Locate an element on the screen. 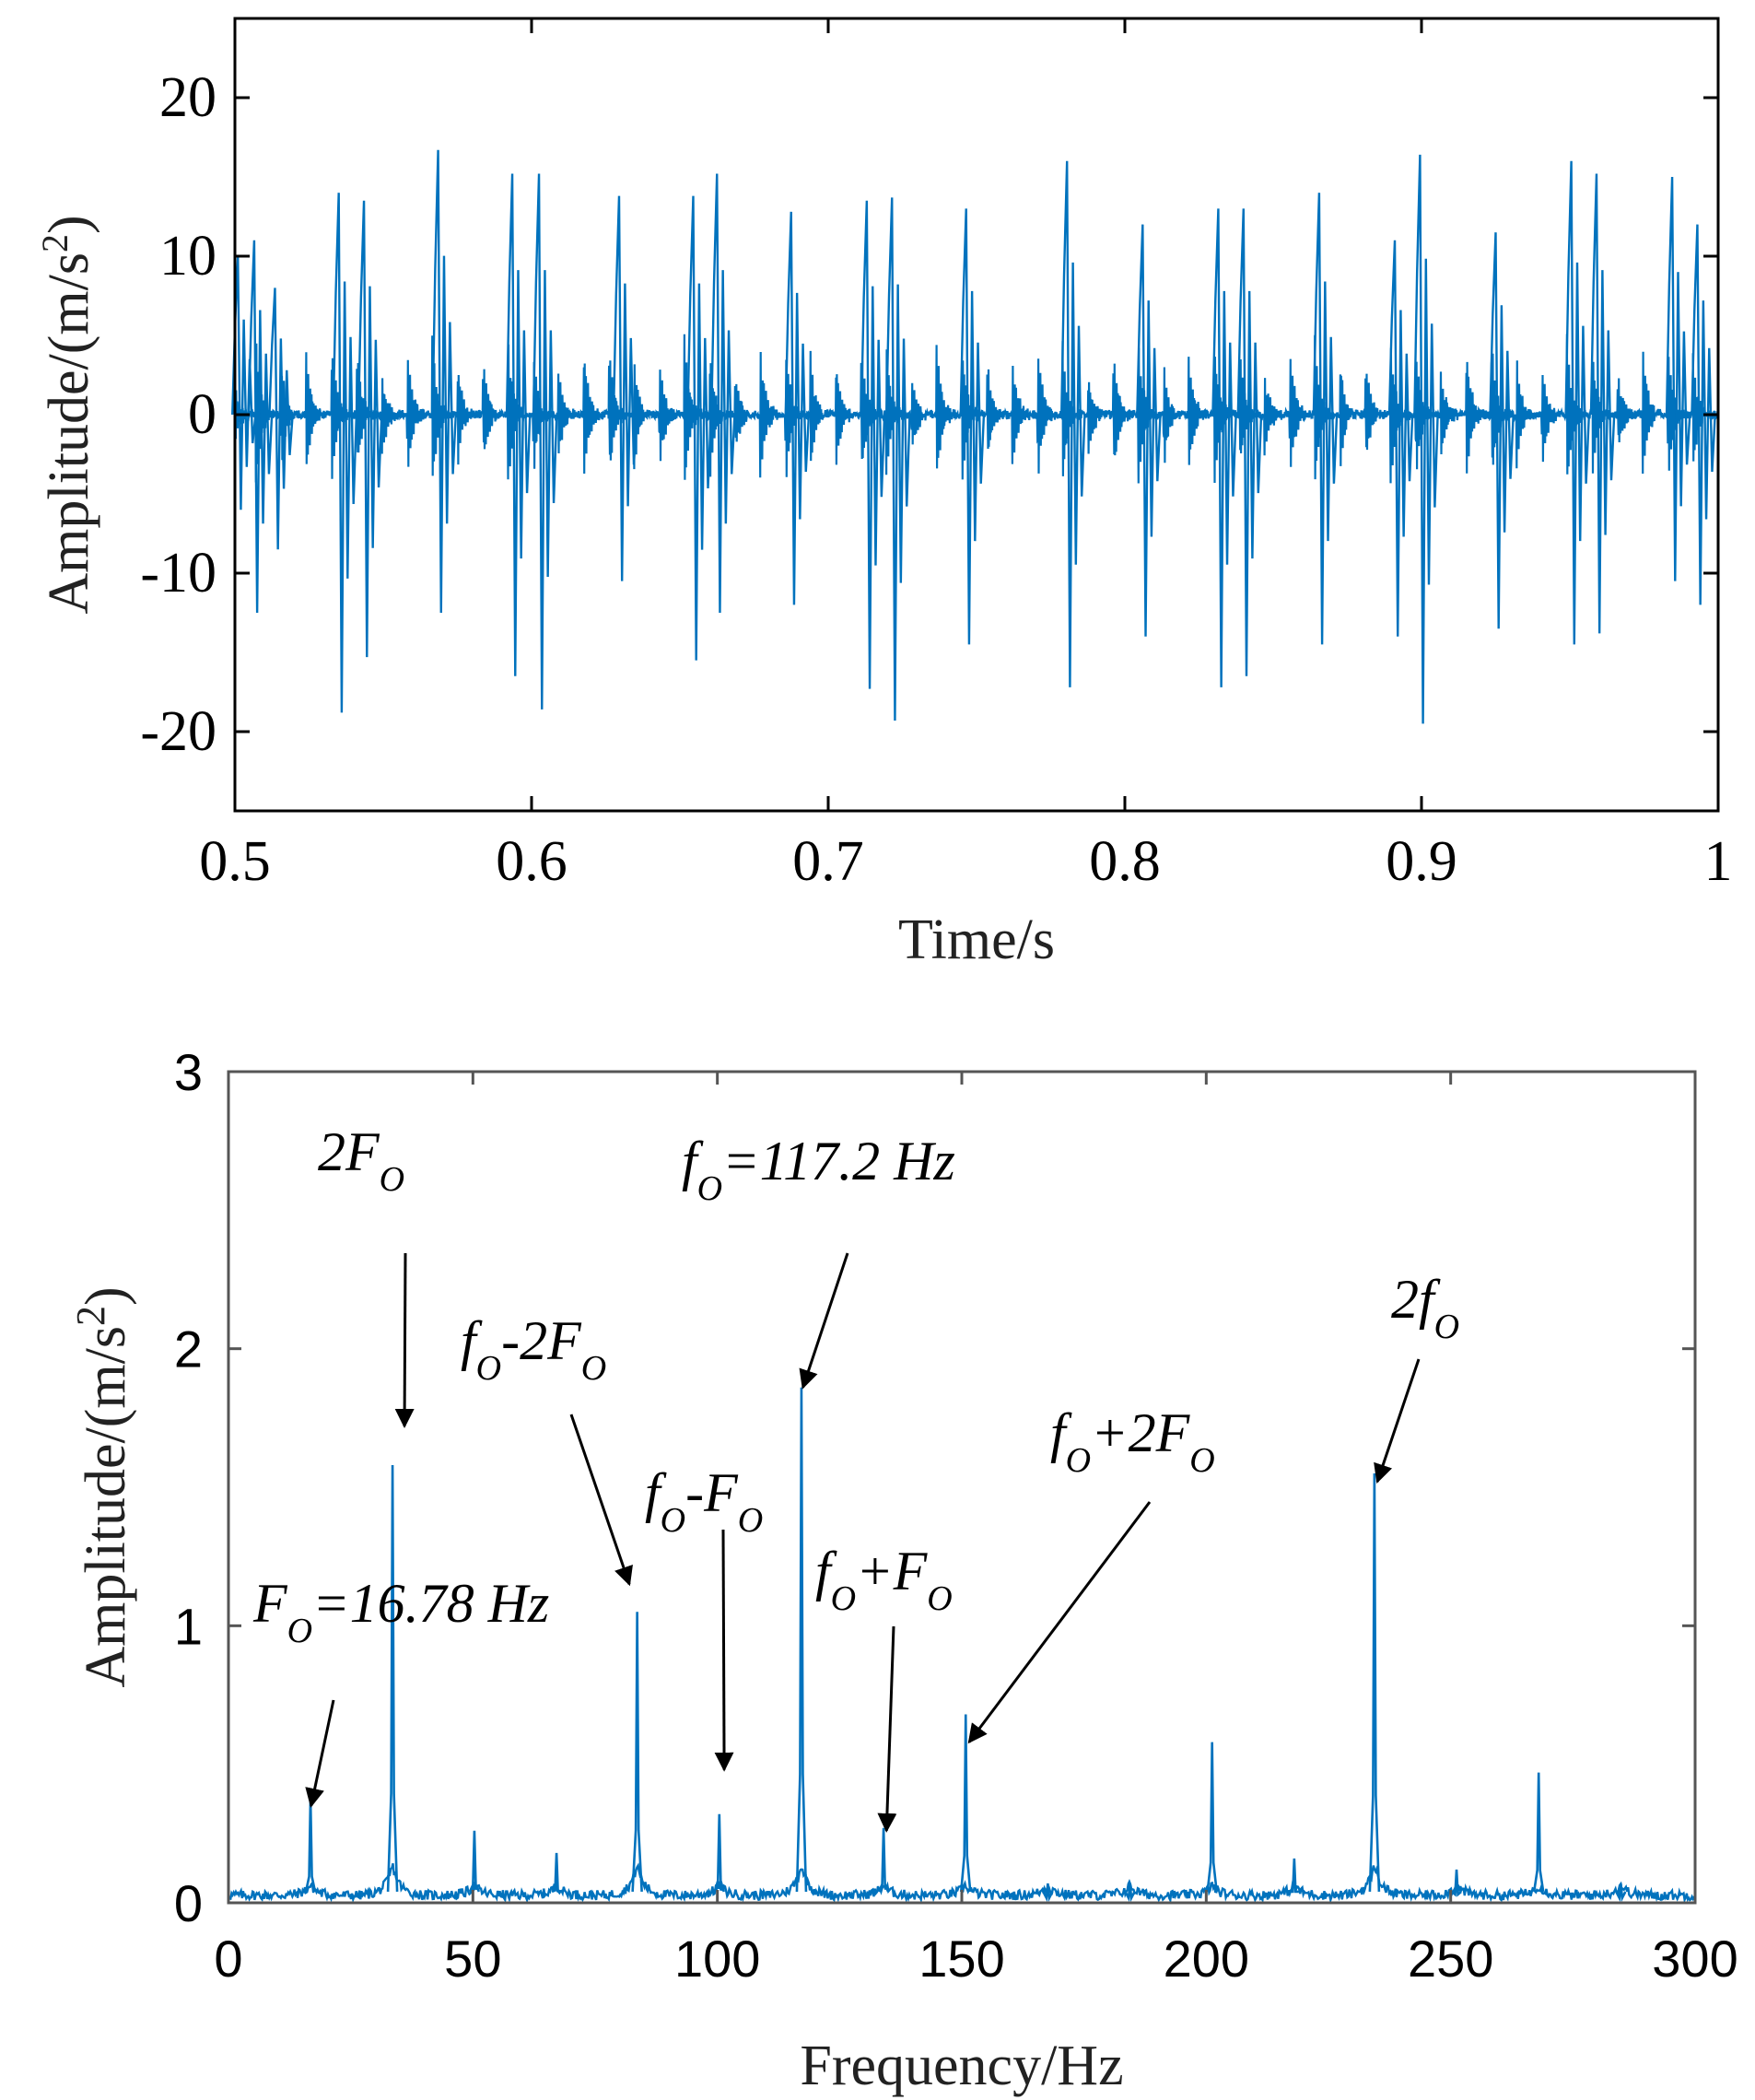 This screenshot has height=2100, width=1755. time-x-tick-label: 0.5 is located at coordinates (235, 862).